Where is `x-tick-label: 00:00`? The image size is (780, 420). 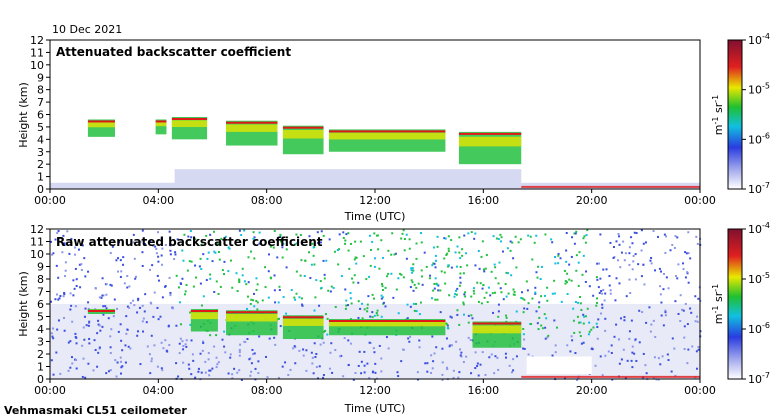 x-tick-label: 00:00 is located at coordinates (50, 390).